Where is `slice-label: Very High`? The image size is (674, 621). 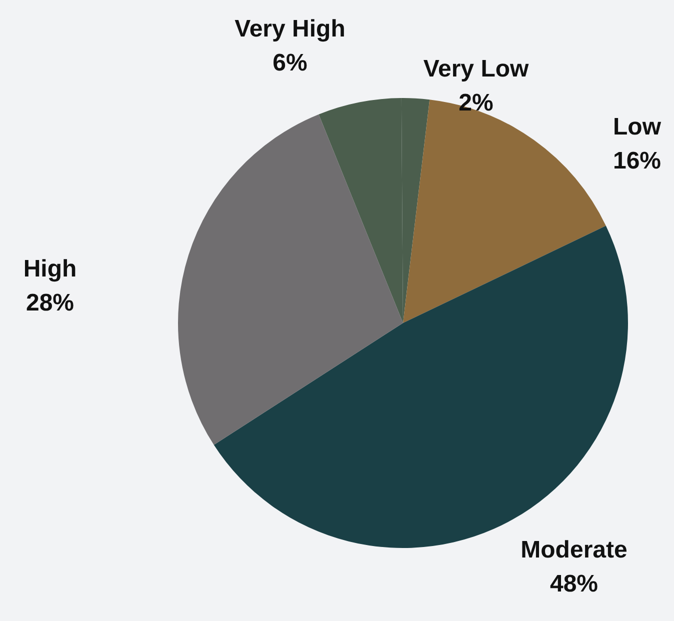 slice-label: Very High is located at coordinates (290, 29).